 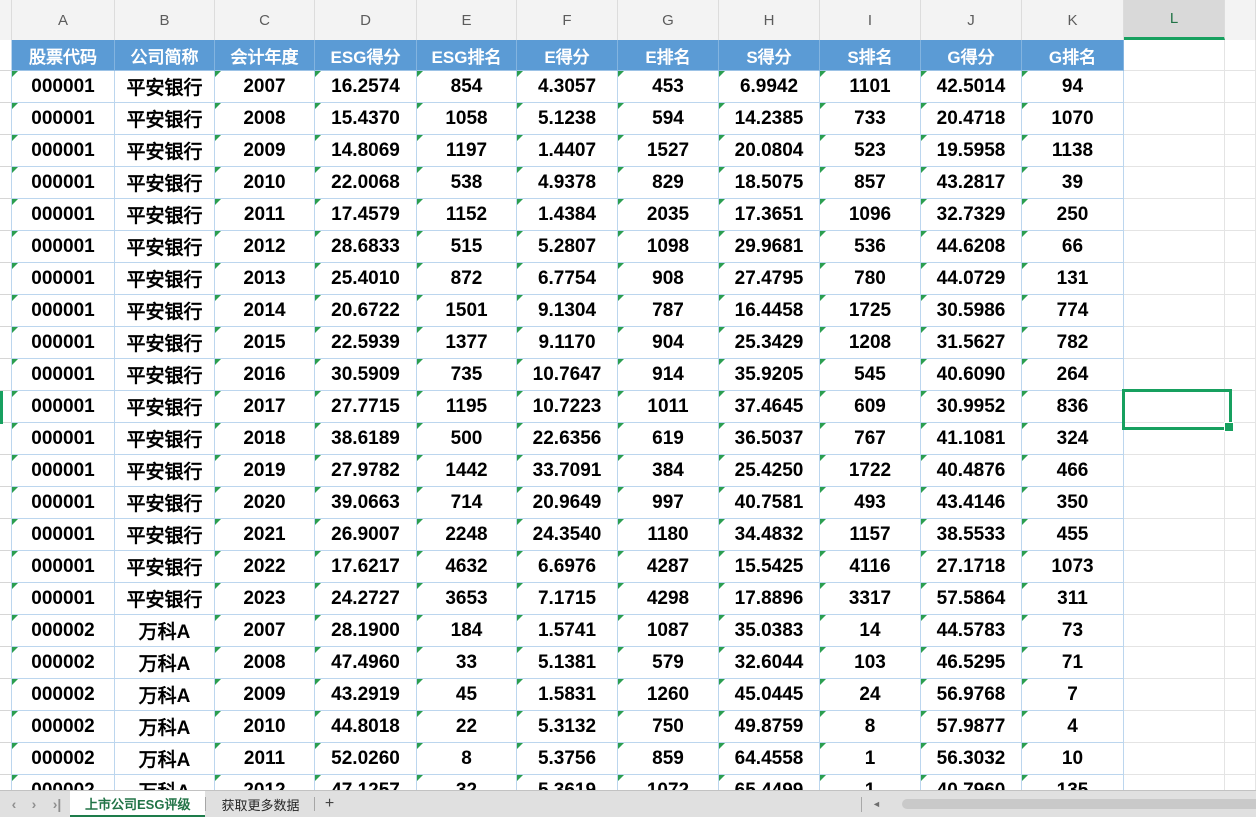 What do you see at coordinates (366, 727) in the screenshot?
I see `cell: 44.8018` at bounding box center [366, 727].